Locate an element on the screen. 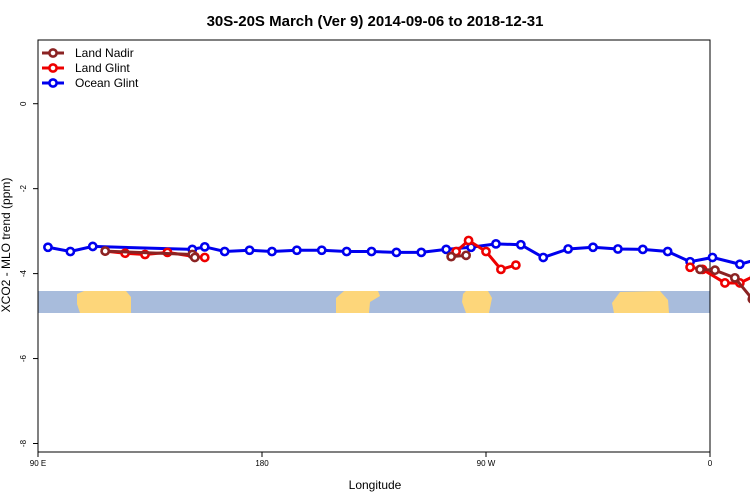  legend-label-1: Land Glint is located at coordinates (102, 68).